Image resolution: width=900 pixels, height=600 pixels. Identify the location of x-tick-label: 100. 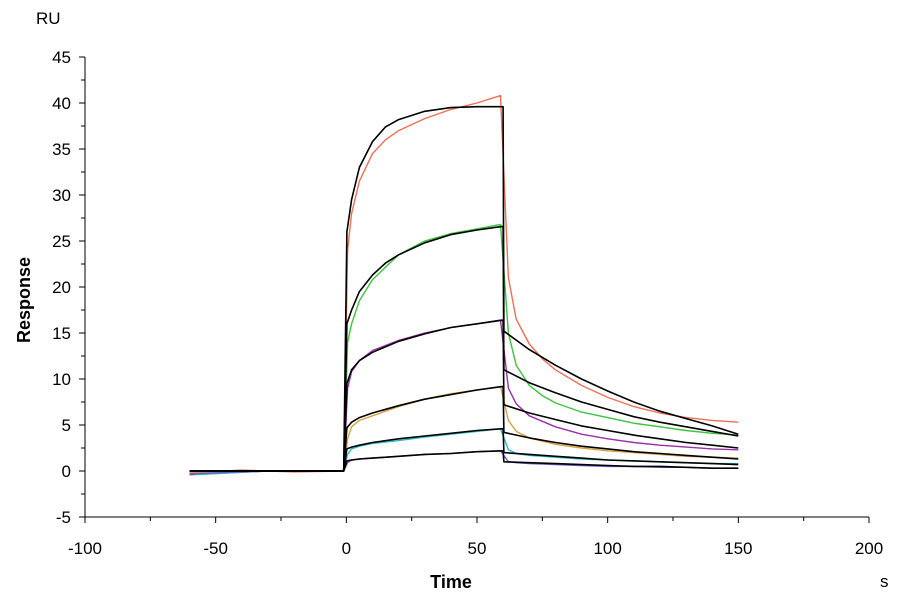
(607, 548).